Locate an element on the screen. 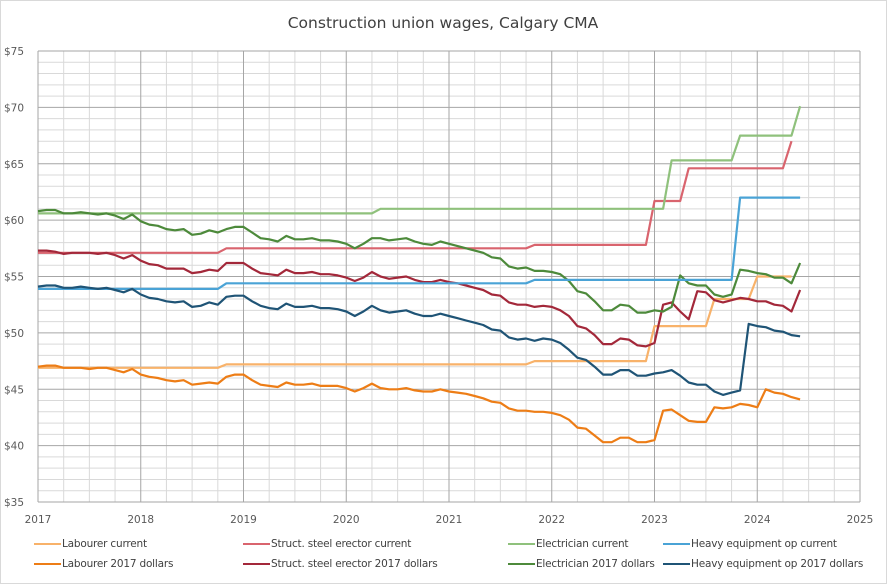 The height and width of the screenshot is (584, 887). x-tick-label: 2018 is located at coordinates (140, 520).